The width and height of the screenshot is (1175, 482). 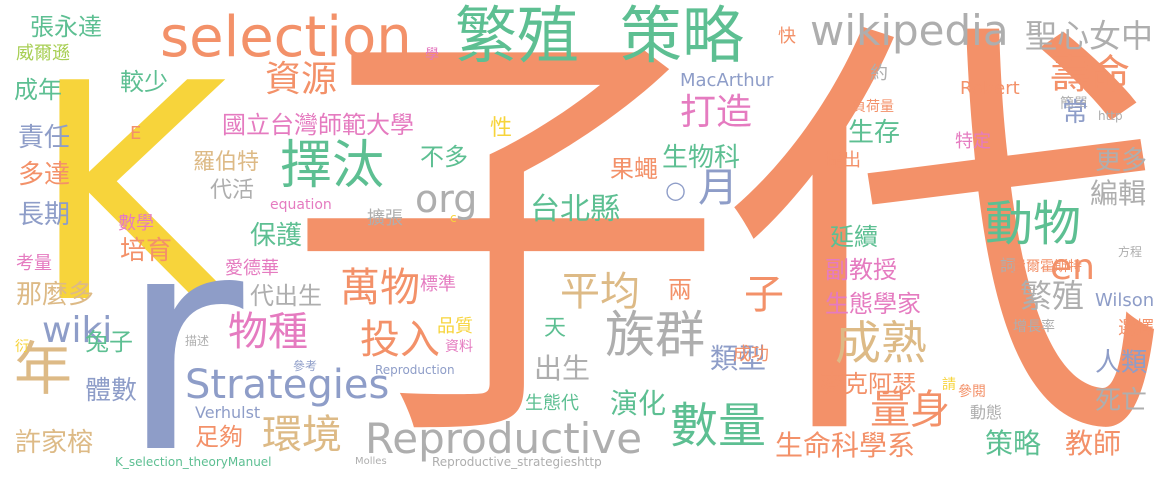 What do you see at coordinates (44, 215) in the screenshot?
I see `word-61: 長期` at bounding box center [44, 215].